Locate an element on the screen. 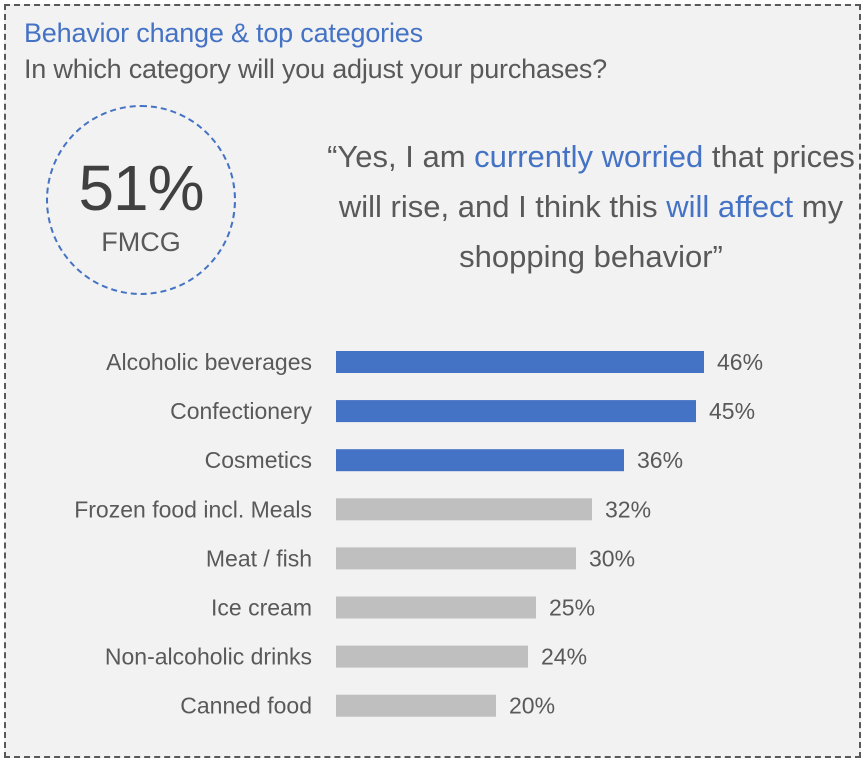 The image size is (865, 762). fmcg-highlight-circle: 51% FMCG is located at coordinates (141, 200).